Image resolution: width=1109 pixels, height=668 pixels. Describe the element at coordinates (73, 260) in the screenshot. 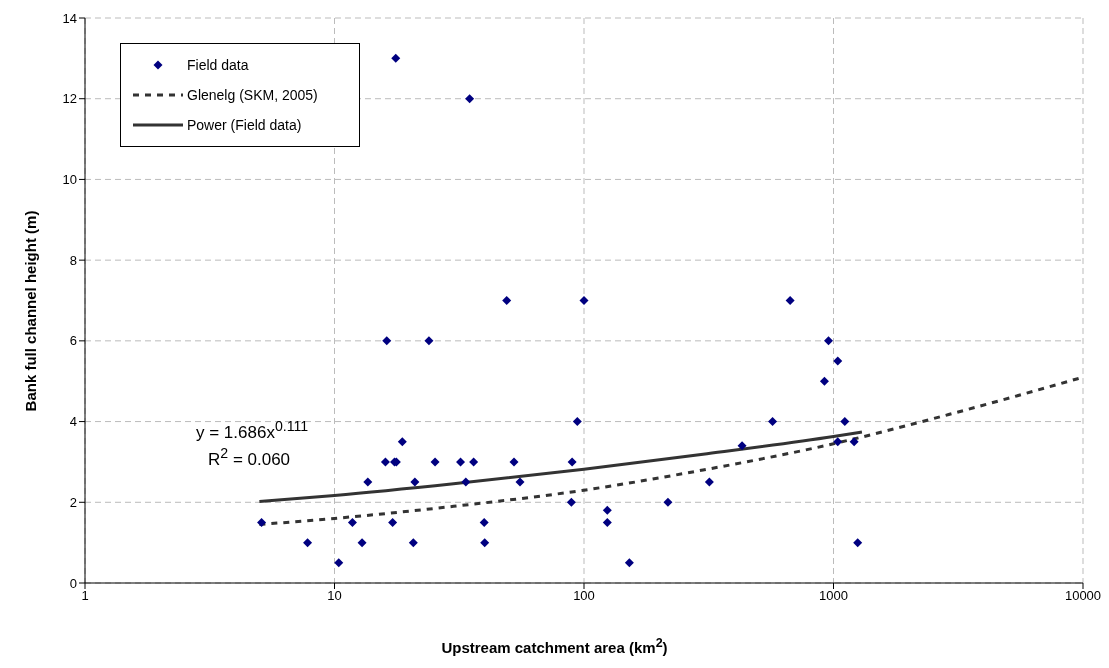

I see `y-tick-label: 8` at that location.